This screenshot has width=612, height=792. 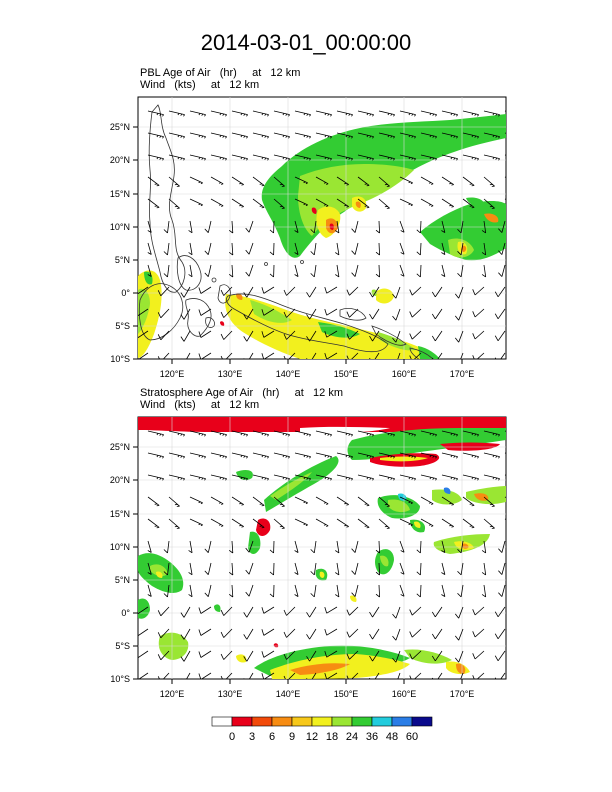 I want to click on lat-label: 10°N, so click(x=120, y=547).